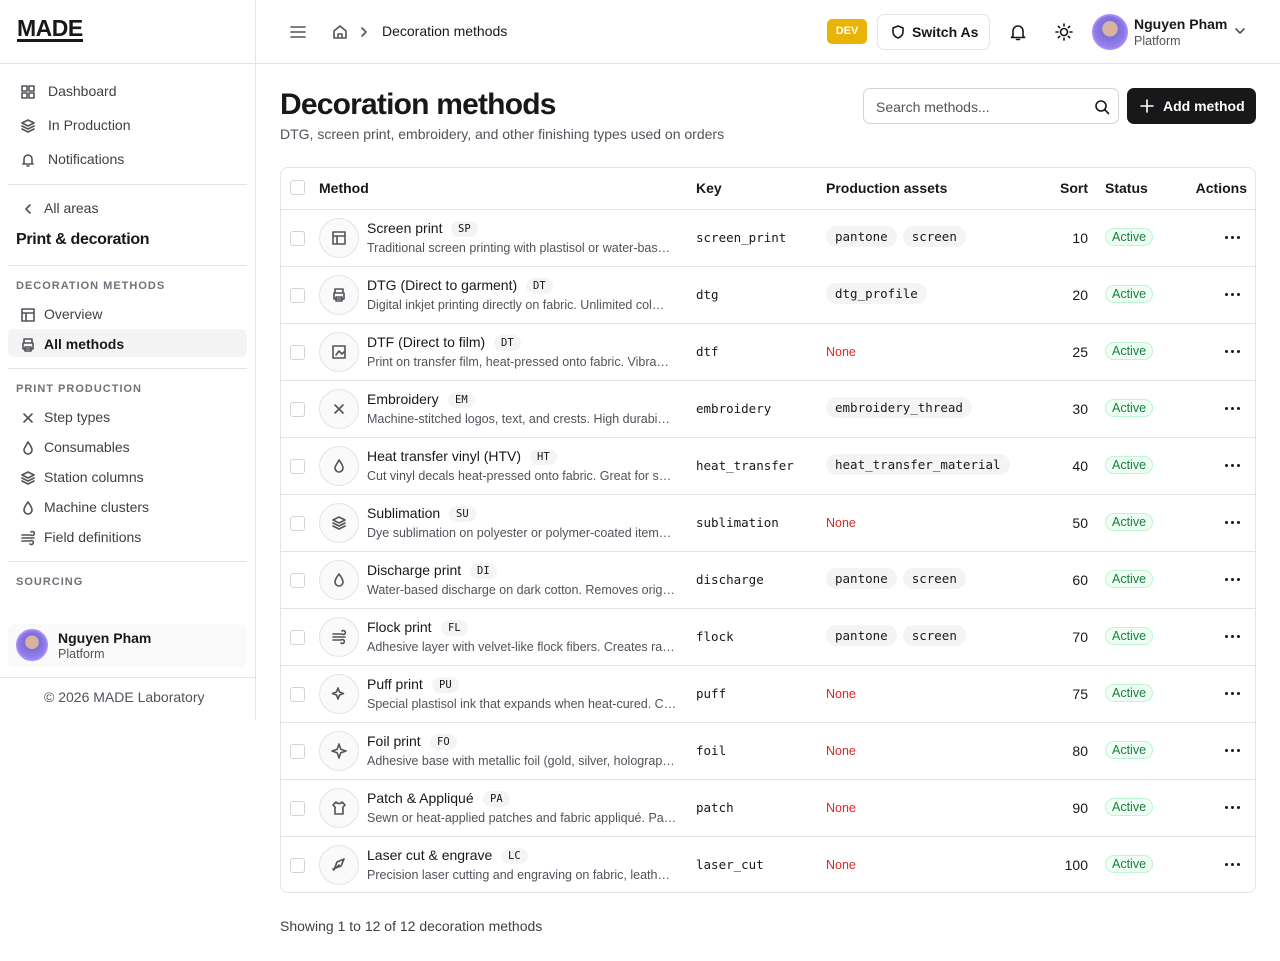 The height and width of the screenshot is (961, 1280). Describe the element at coordinates (741, 237) in the screenshot. I see `method-key: screen_print` at that location.